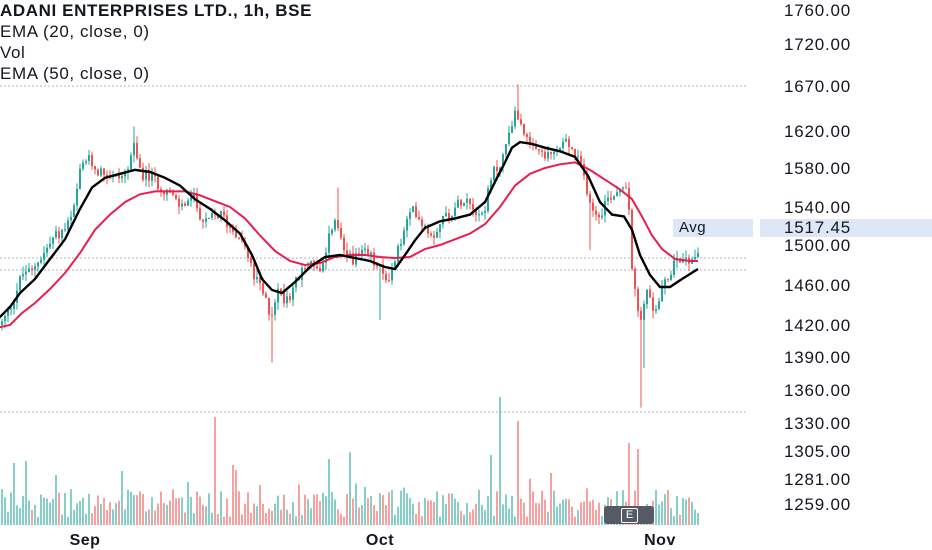  What do you see at coordinates (156, 10) in the screenshot?
I see `legend-title: ADANI ENTERPRISES LTD., 1h, BSE` at bounding box center [156, 10].